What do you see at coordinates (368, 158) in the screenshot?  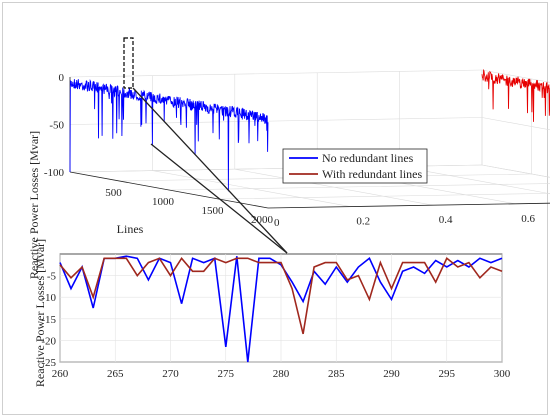 I see `legend-label-no-redundant: No redundant lines` at bounding box center [368, 158].